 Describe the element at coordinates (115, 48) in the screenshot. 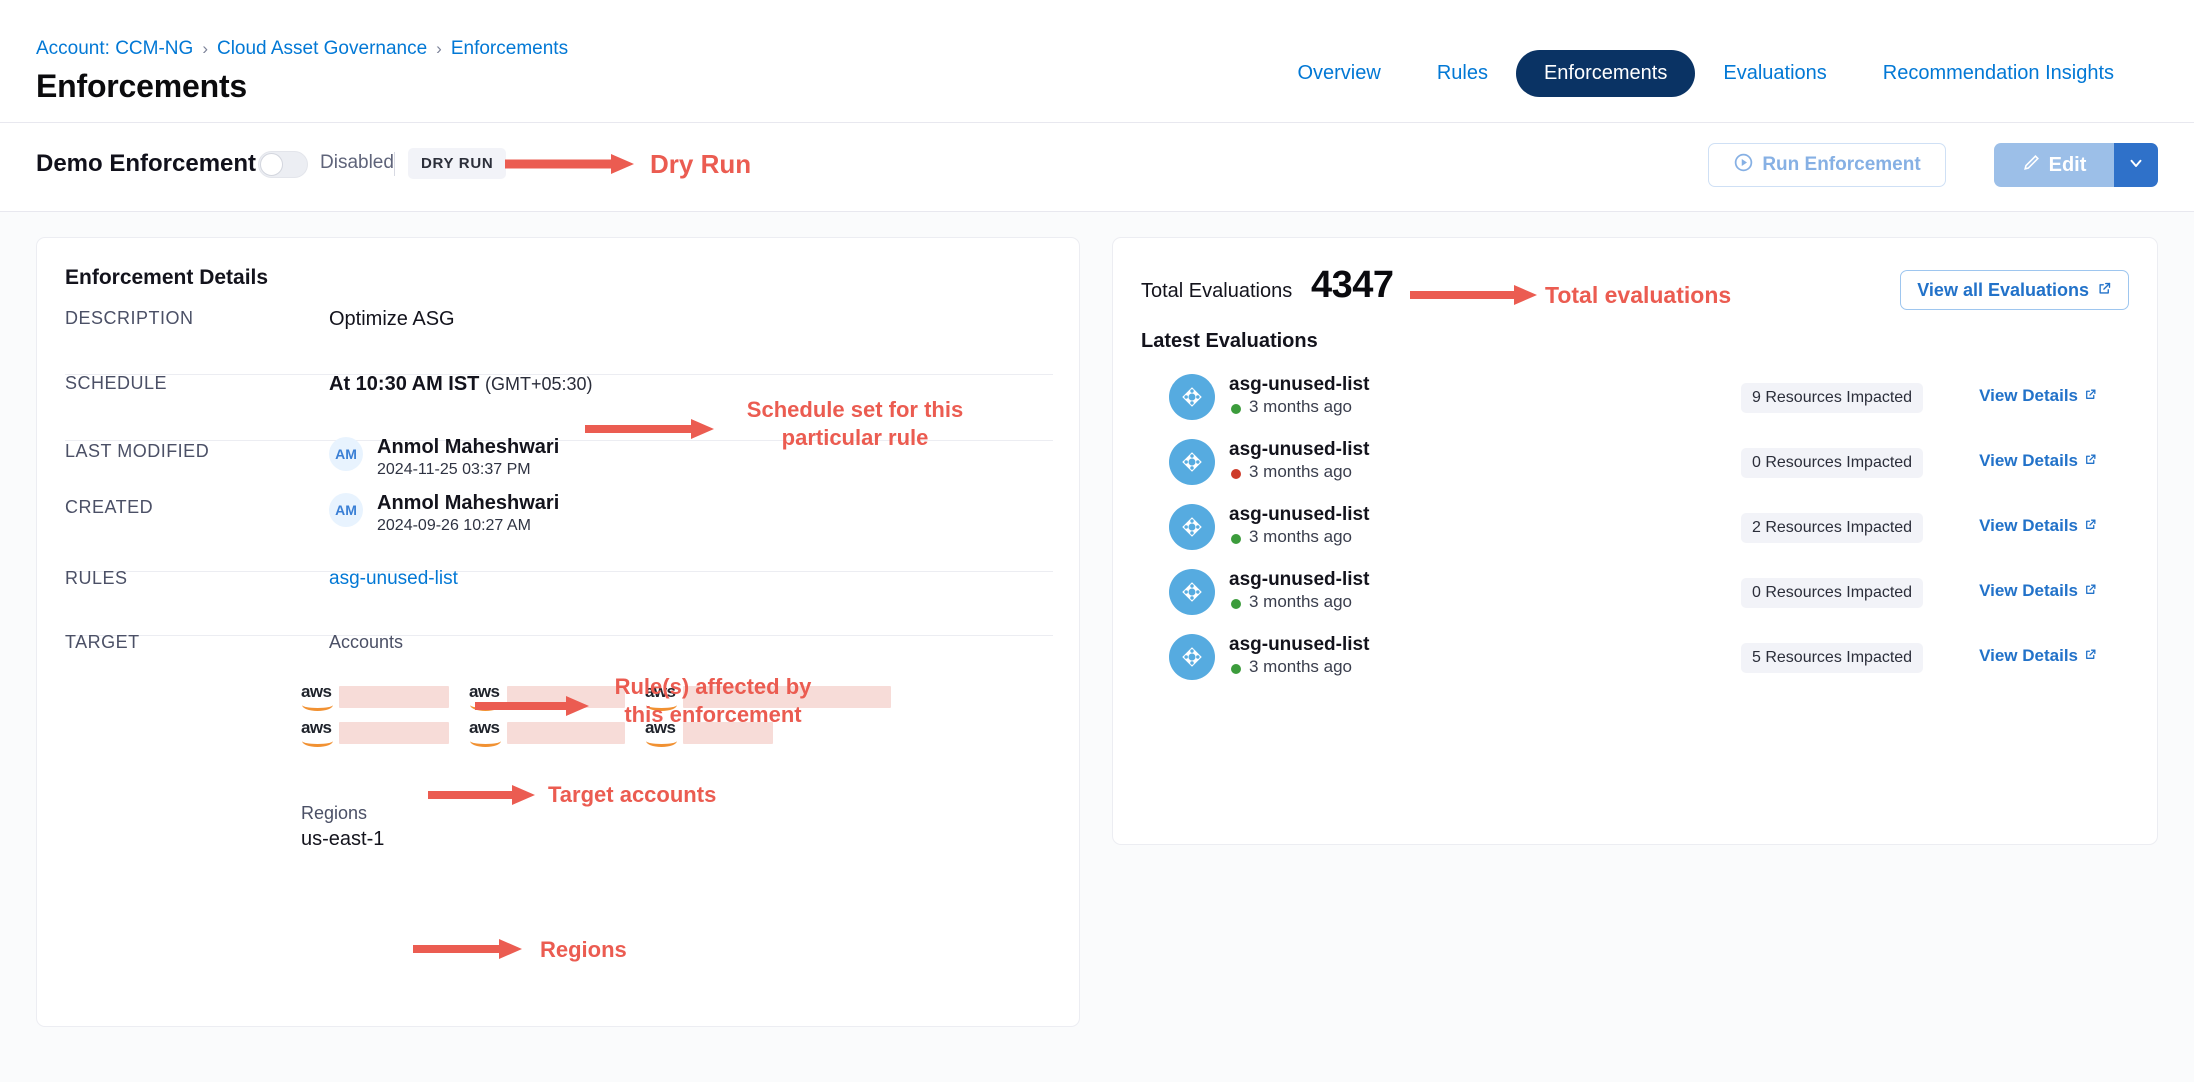

I see `breadcrumb-item-account: Account: CCM-NG` at that location.